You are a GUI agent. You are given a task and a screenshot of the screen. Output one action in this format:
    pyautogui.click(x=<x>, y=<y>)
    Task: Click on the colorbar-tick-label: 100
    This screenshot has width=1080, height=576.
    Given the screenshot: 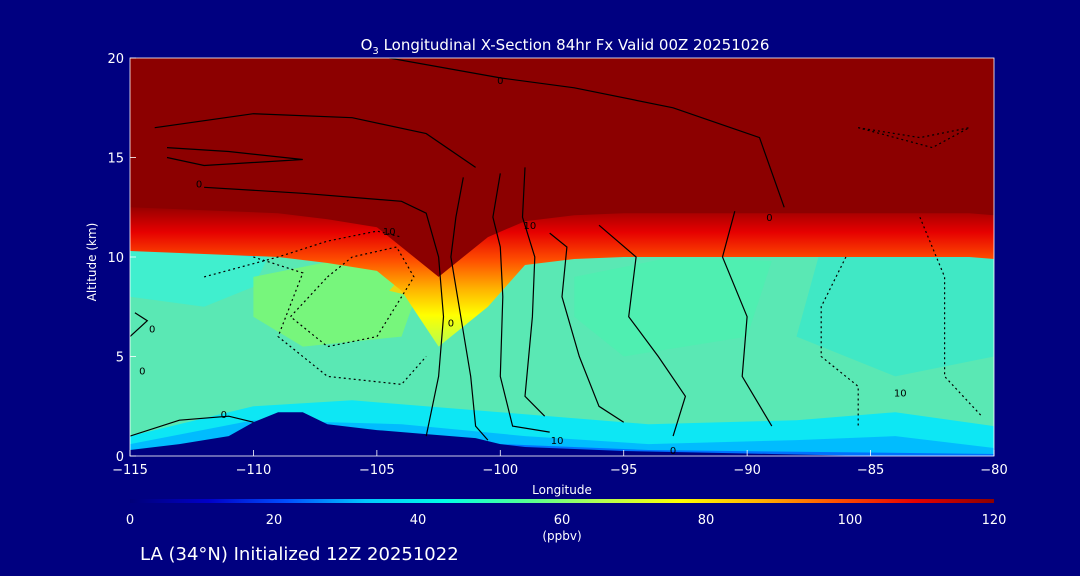 What is the action you would take?
    pyautogui.click(x=850, y=520)
    